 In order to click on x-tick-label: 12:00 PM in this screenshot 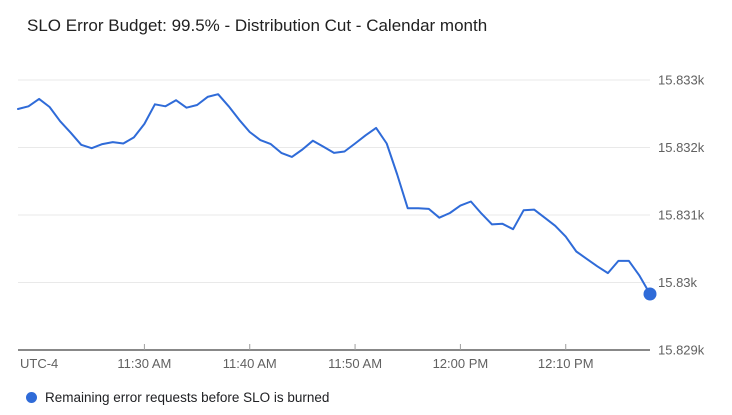, I will do `click(461, 363)`.